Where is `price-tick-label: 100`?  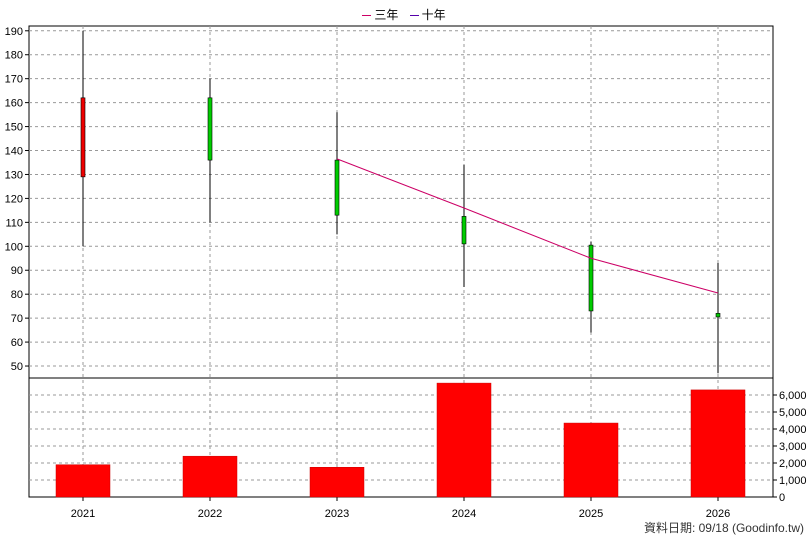 price-tick-label: 100 is located at coordinates (14, 247).